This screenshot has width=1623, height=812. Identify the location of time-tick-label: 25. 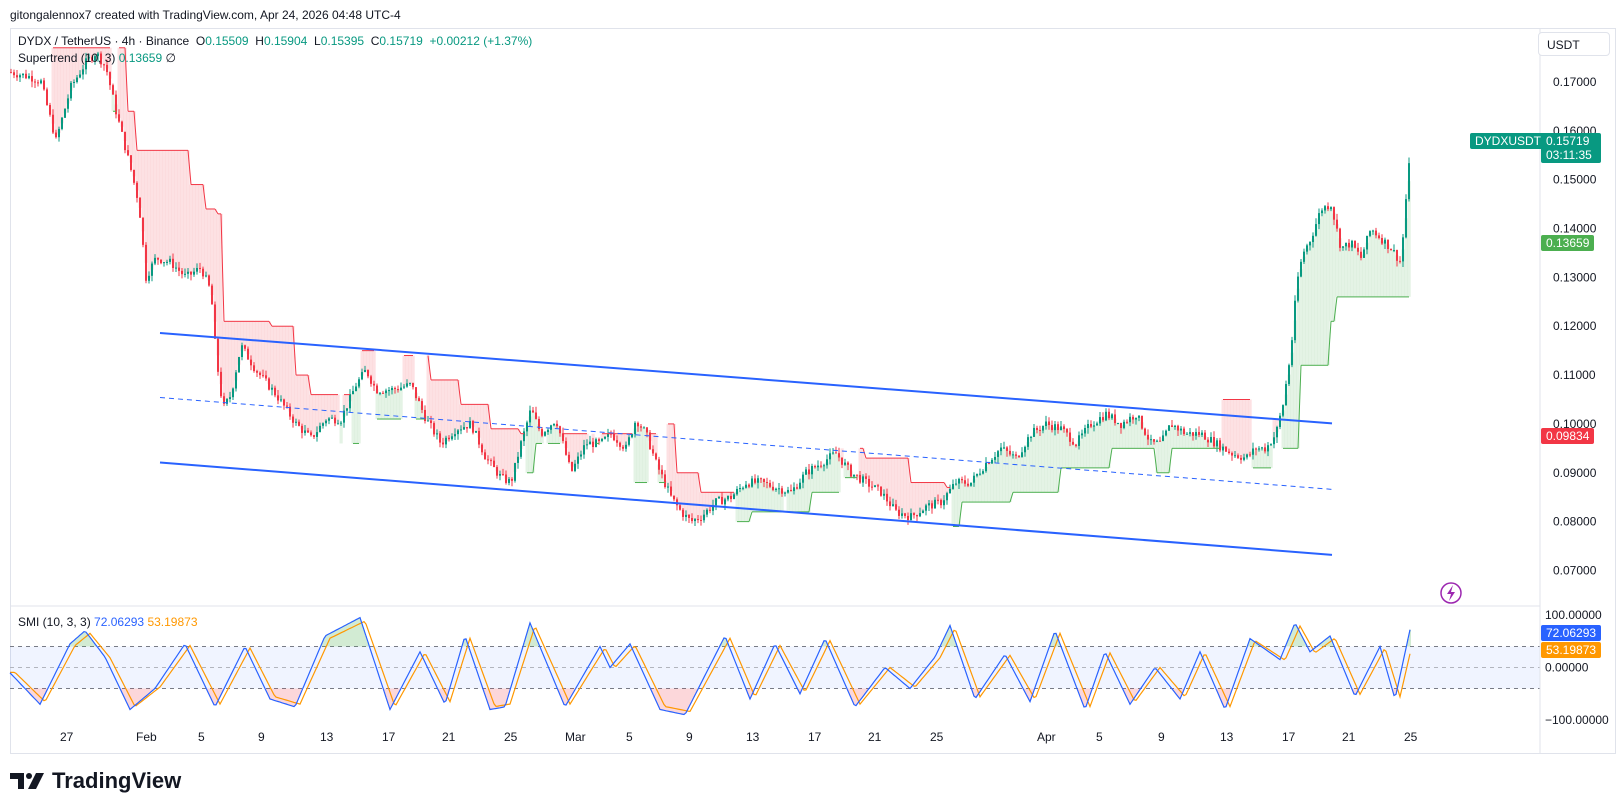
(511, 737).